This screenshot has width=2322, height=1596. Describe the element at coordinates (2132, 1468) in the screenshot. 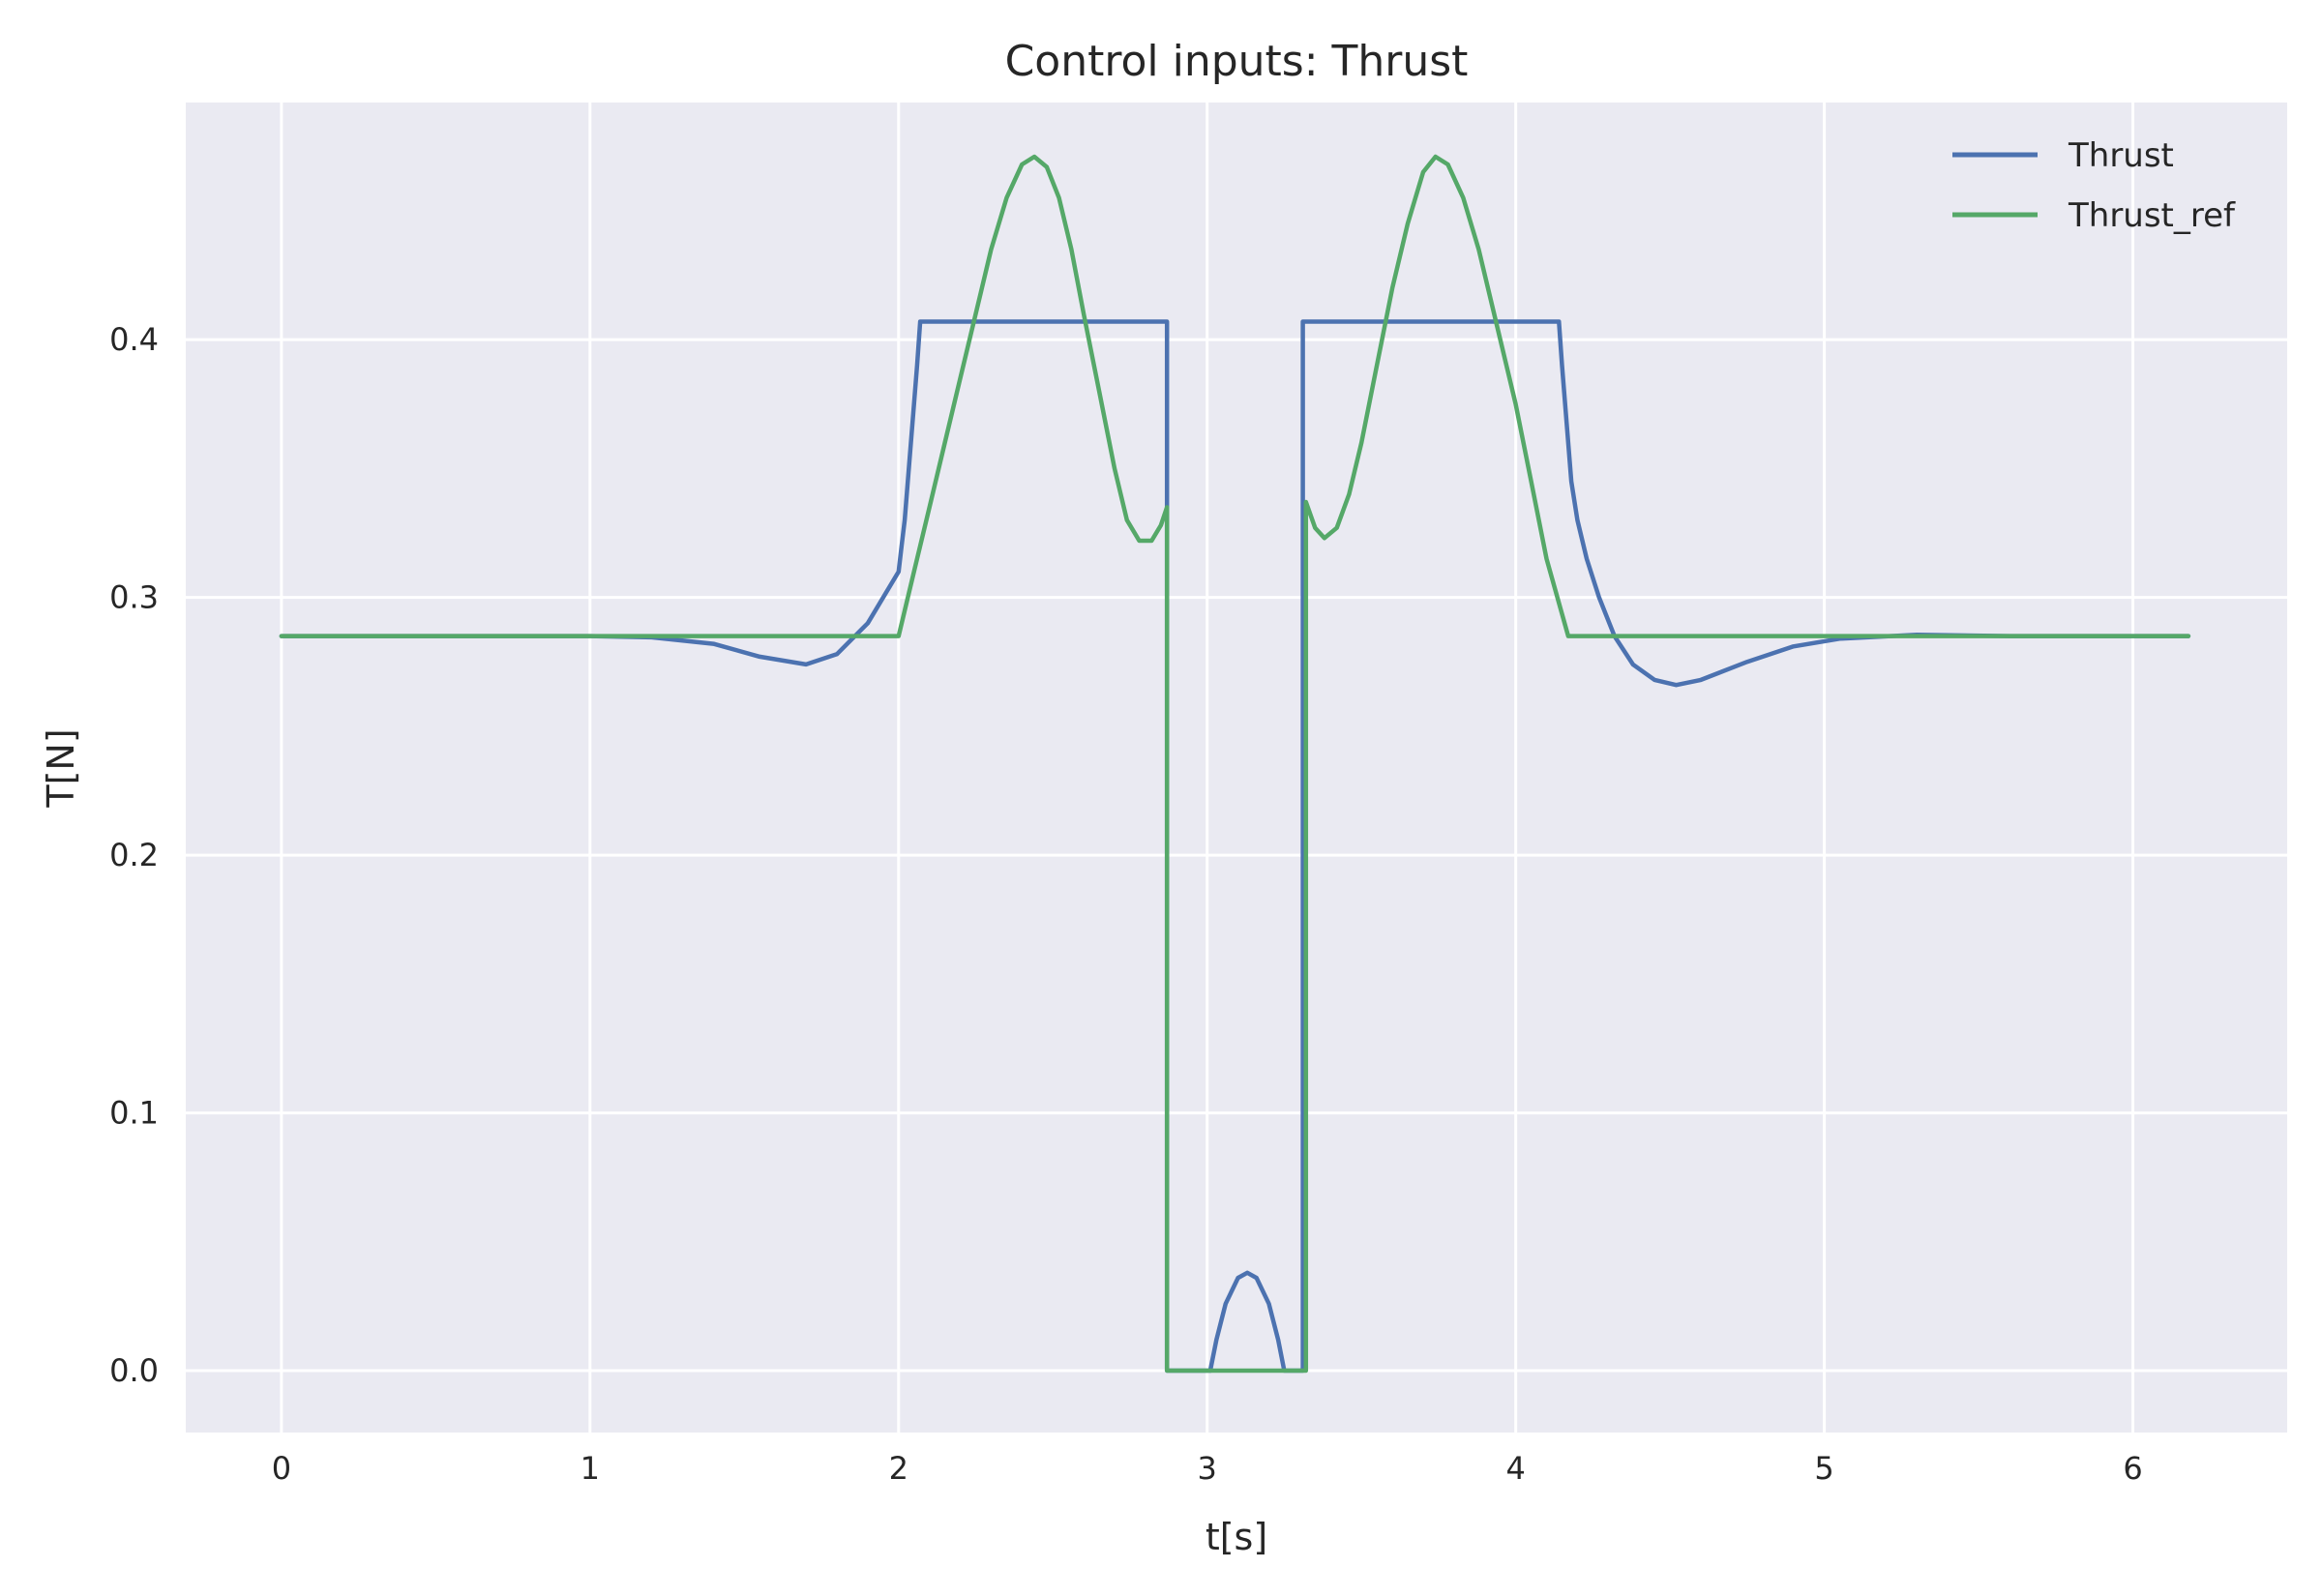

I see `x-tick-label: 6` at that location.